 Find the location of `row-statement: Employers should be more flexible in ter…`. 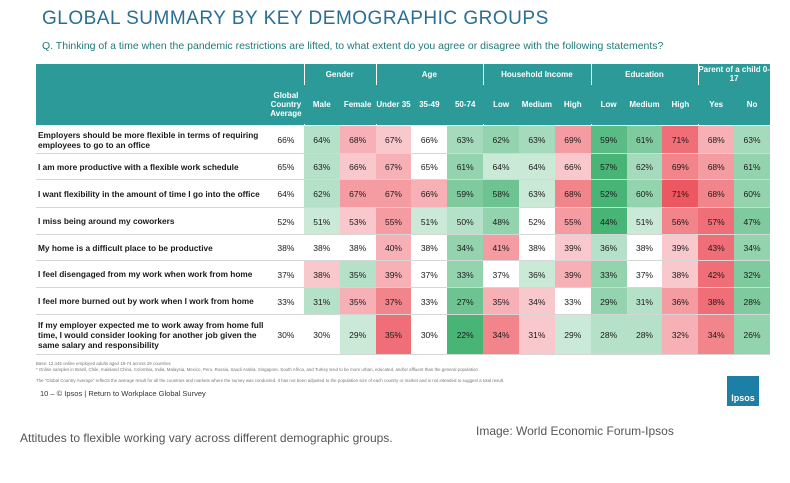

row-statement: Employers should be more flexible in ter… is located at coordinates (148, 139).